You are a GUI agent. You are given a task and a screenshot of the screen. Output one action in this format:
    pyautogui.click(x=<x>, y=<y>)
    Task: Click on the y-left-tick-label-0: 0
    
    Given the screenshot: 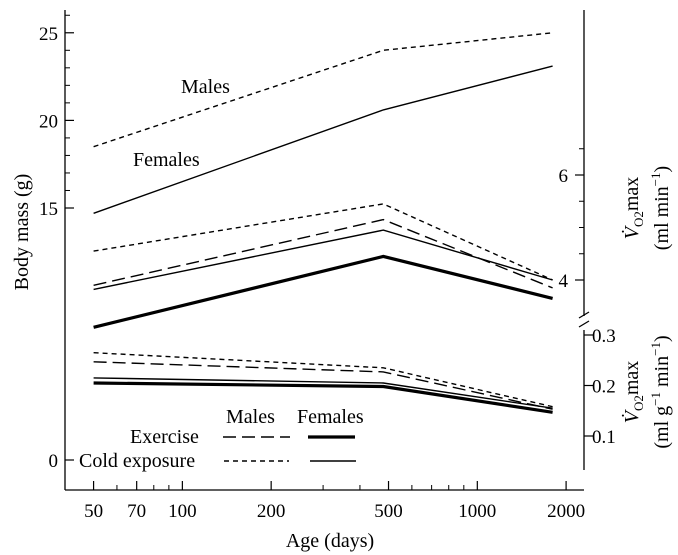 What is the action you would take?
    pyautogui.click(x=54, y=461)
    